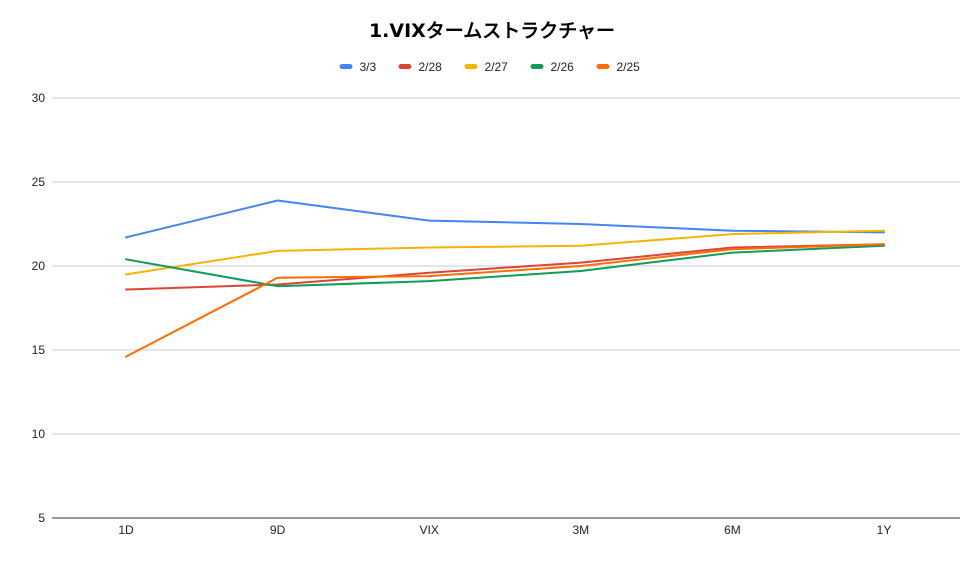 The height and width of the screenshot is (561, 979). What do you see at coordinates (39, 350) in the screenshot?
I see `y-tick-label: 15` at bounding box center [39, 350].